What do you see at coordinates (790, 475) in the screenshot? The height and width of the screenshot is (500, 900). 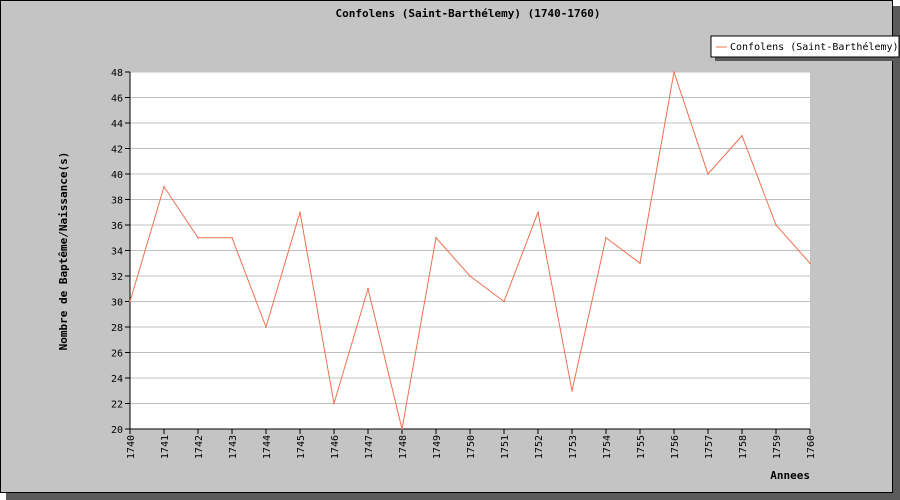 I see `x-axis-label: Annees` at bounding box center [790, 475].